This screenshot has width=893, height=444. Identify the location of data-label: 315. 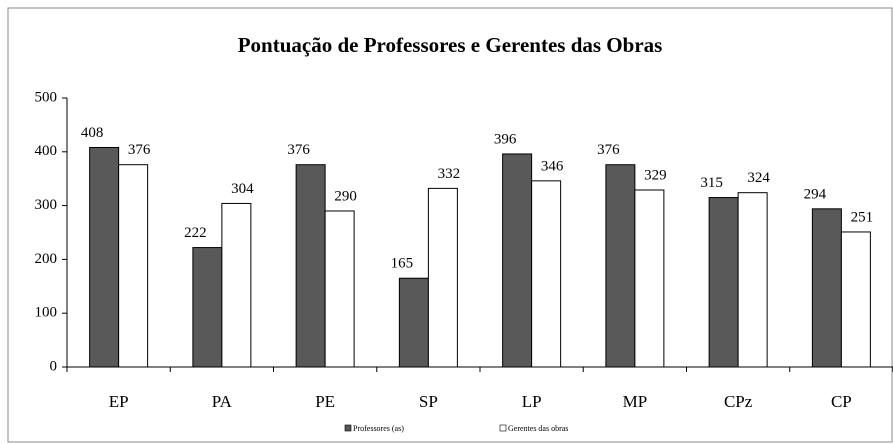
(711, 183).